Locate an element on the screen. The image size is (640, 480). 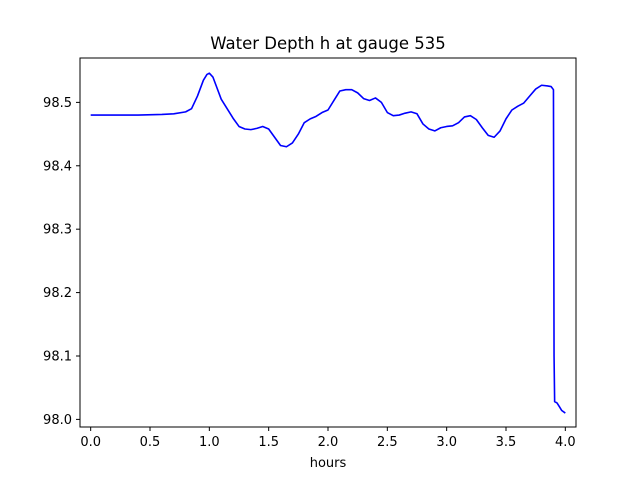
y-tick-label: 98.1 is located at coordinates (57, 356).